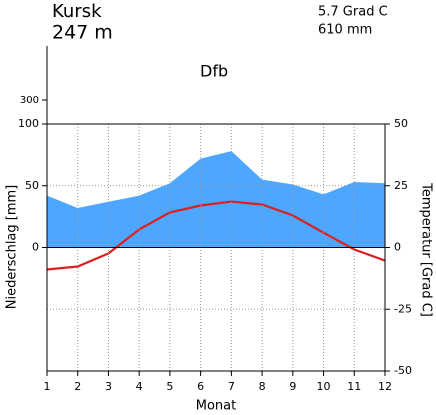 Image resolution: width=436 pixels, height=415 pixels. What do you see at coordinates (354, 386) in the screenshot?
I see `x-tick-label: 11` at bounding box center [354, 386].